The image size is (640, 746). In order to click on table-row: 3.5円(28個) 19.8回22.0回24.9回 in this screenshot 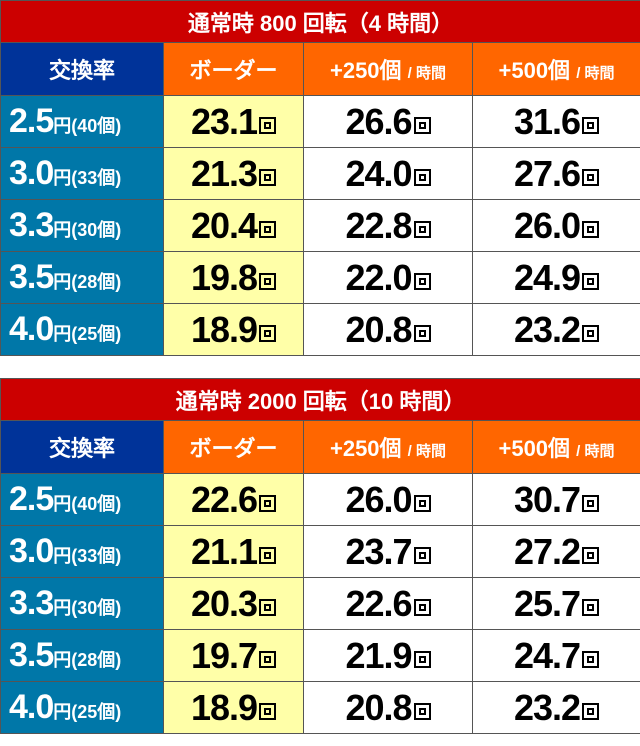, I will do `click(320, 277)`.